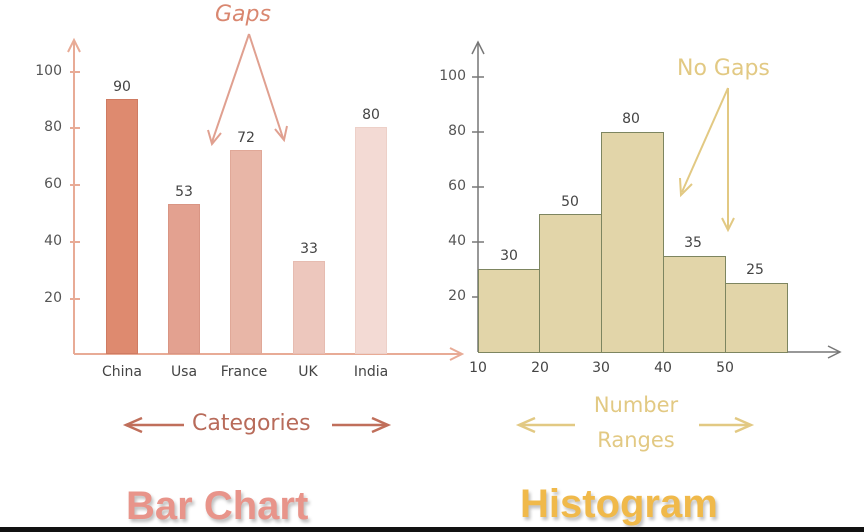  I want to click on number-ranges-caption-line1: Number, so click(636, 405).